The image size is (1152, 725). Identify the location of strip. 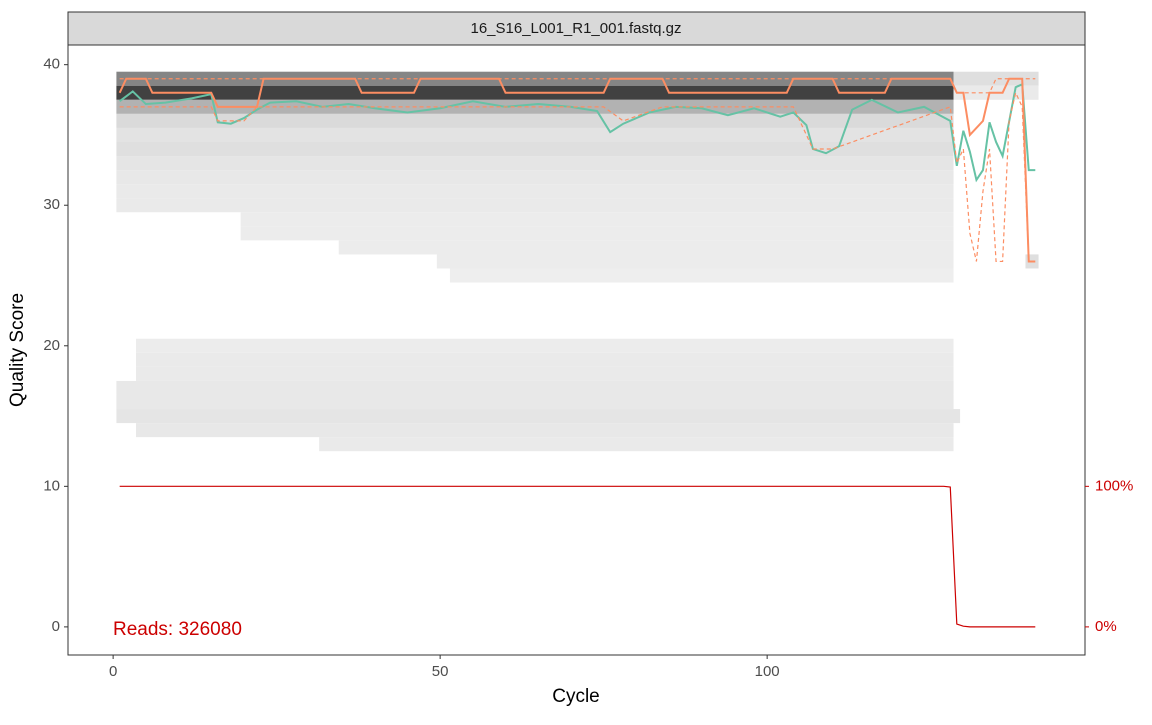
(576, 28).